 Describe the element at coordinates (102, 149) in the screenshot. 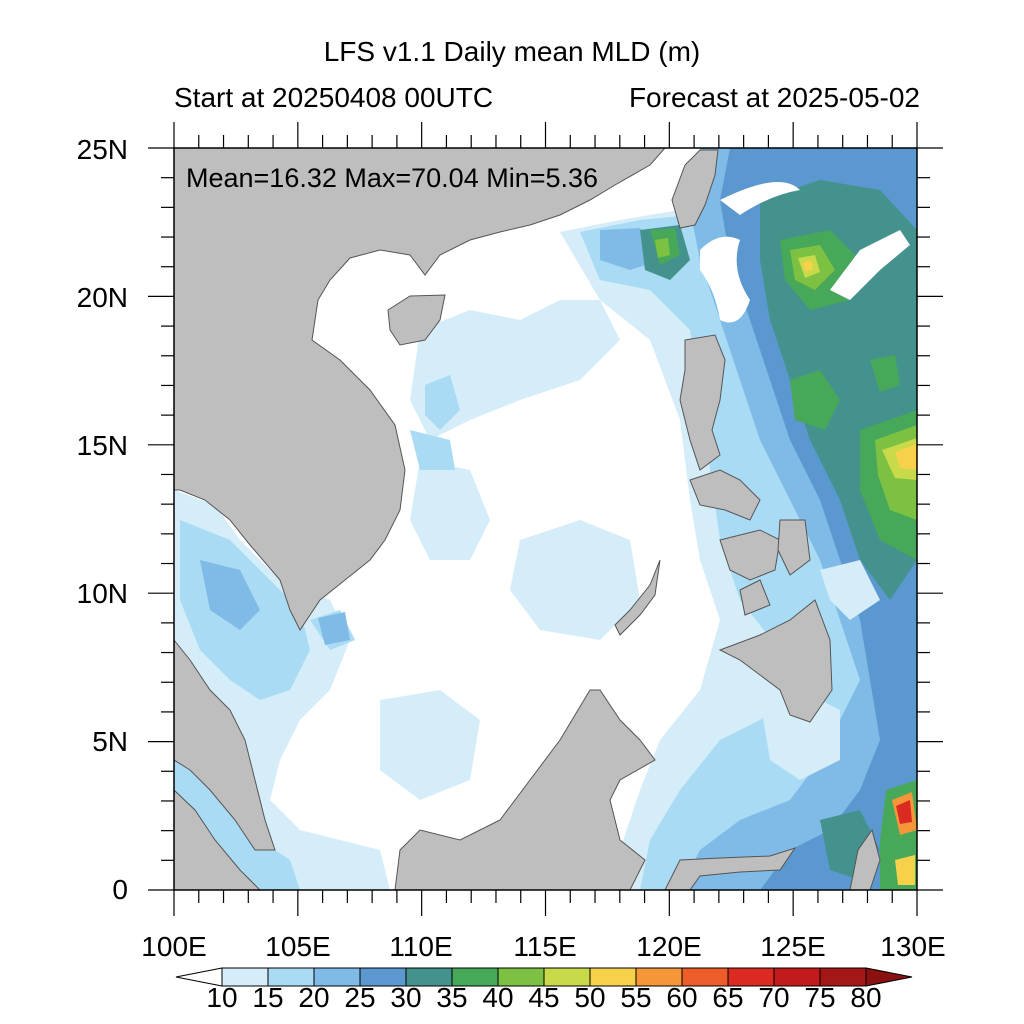

I see `lat-tick-label: 25N` at that location.